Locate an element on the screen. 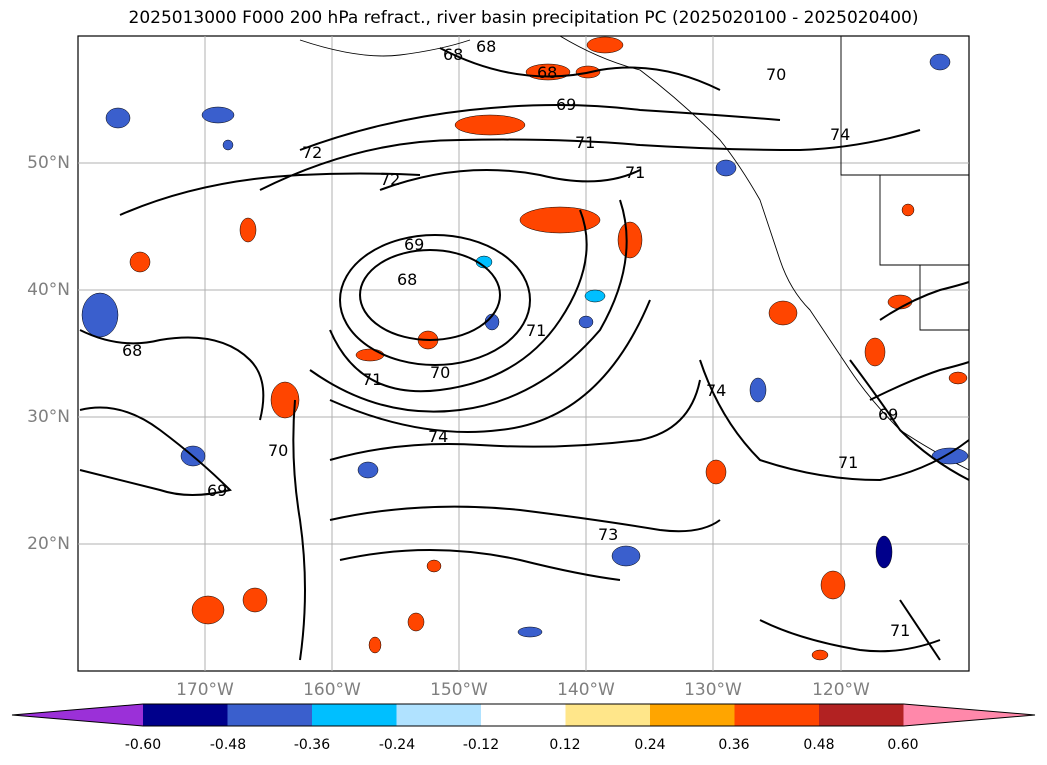 Image resolution: width=1047 pixels, height=765 pixels. colorbar-tick: -0.36 is located at coordinates (312, 745).